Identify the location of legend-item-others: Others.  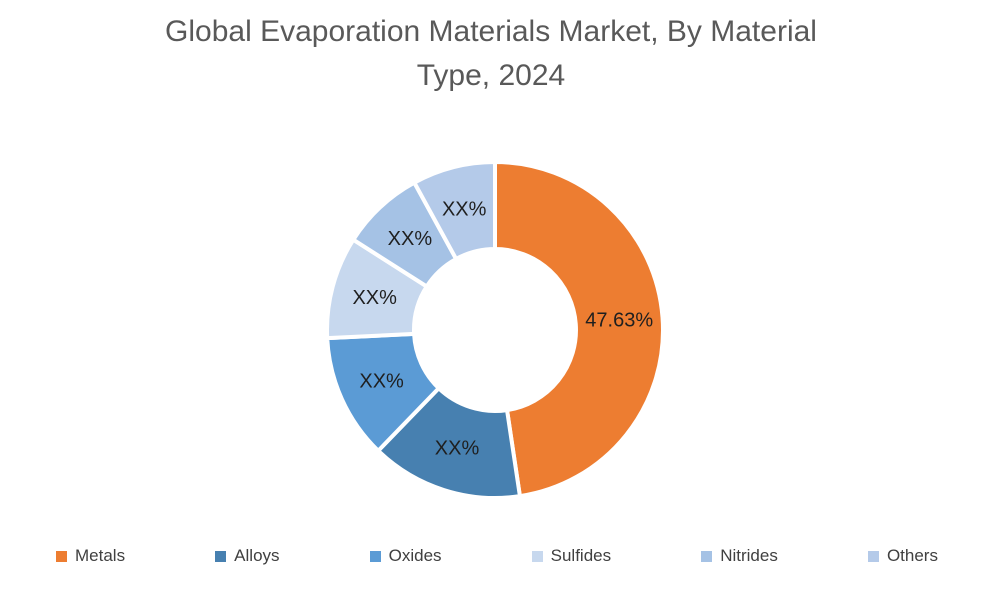
(902, 556).